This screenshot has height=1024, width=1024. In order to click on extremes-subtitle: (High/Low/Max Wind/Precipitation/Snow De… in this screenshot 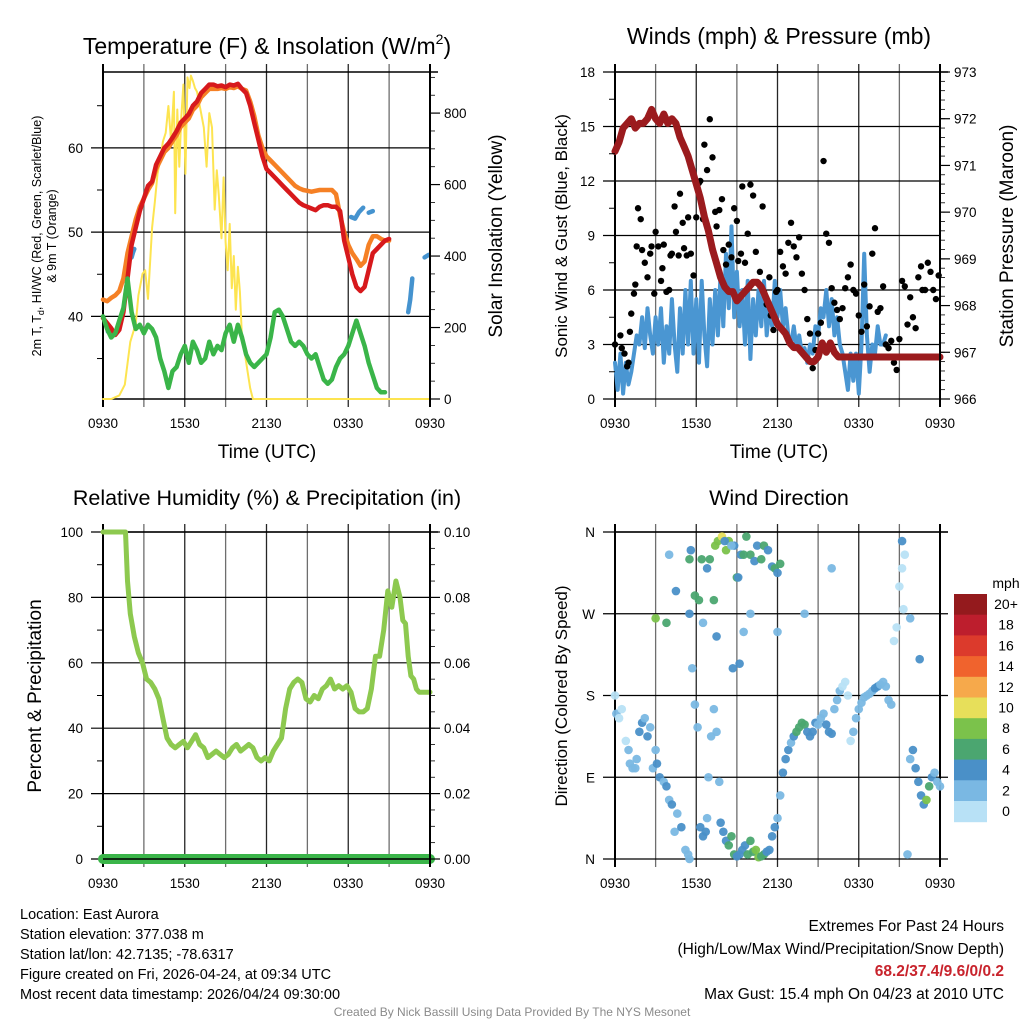, I will do `click(841, 949)`.